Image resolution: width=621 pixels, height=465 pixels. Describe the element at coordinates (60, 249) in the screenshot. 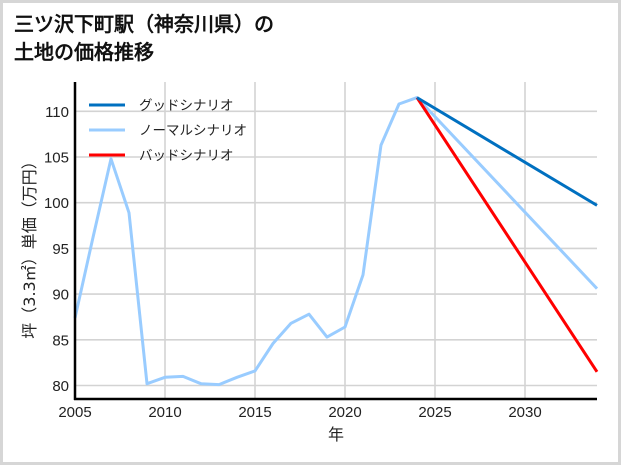

I see `y-tick-label: 95` at that location.